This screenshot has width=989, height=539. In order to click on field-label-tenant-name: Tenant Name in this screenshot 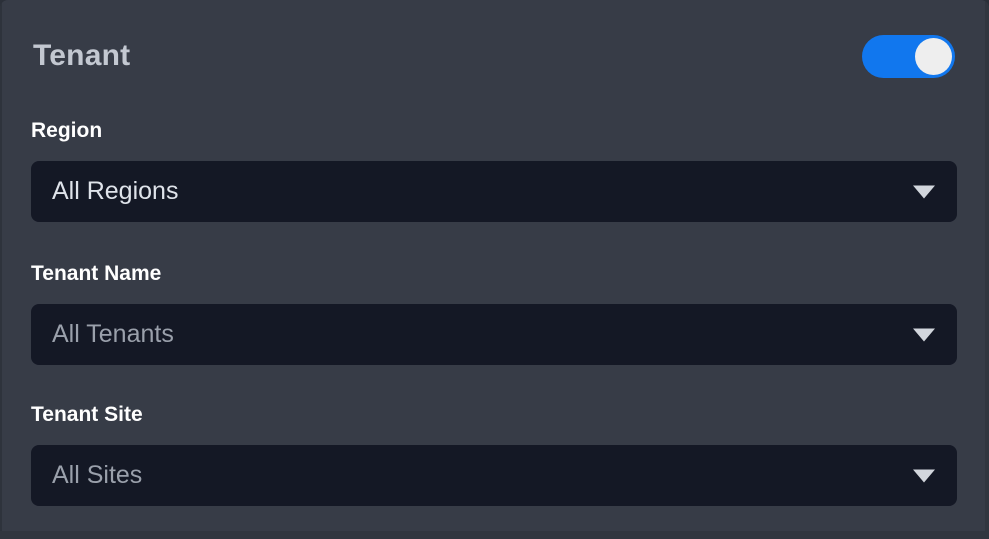, I will do `click(96, 273)`.